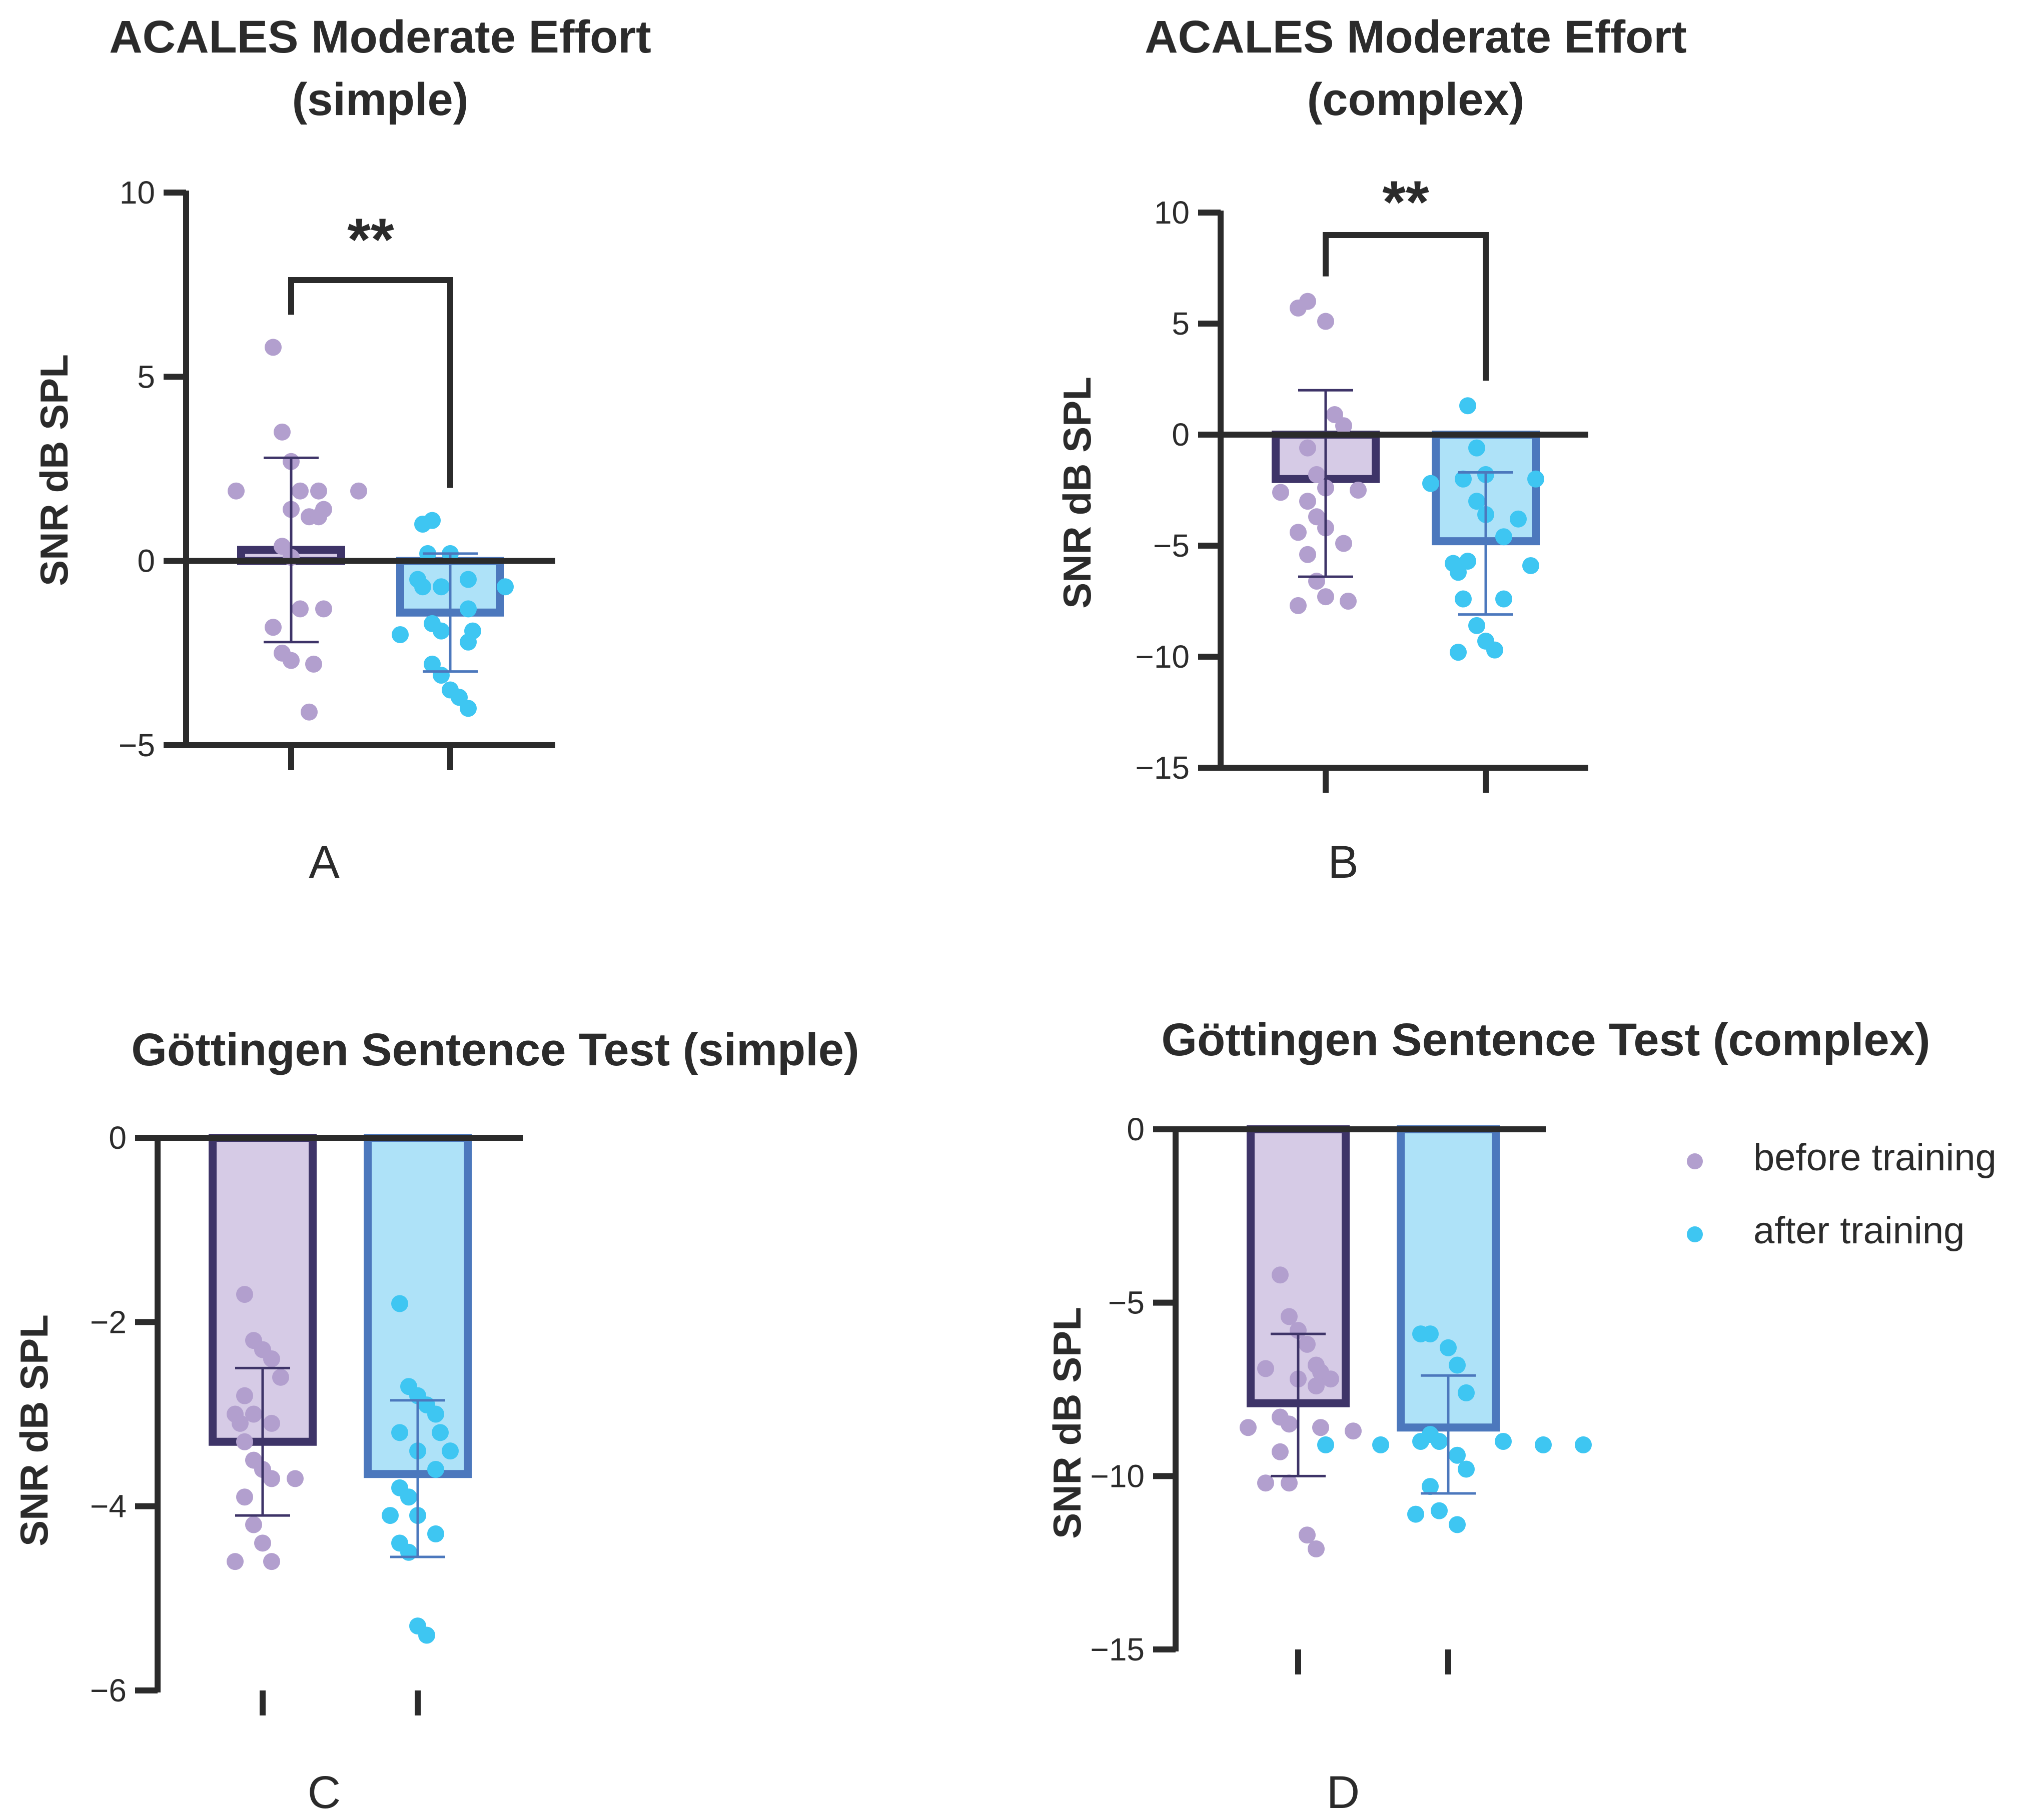 The width and height of the screenshot is (2025, 1820). Describe the element at coordinates (1546, 1039) in the screenshot. I see `panel-d-title: Göttingen Sentence Test (complex)` at that location.